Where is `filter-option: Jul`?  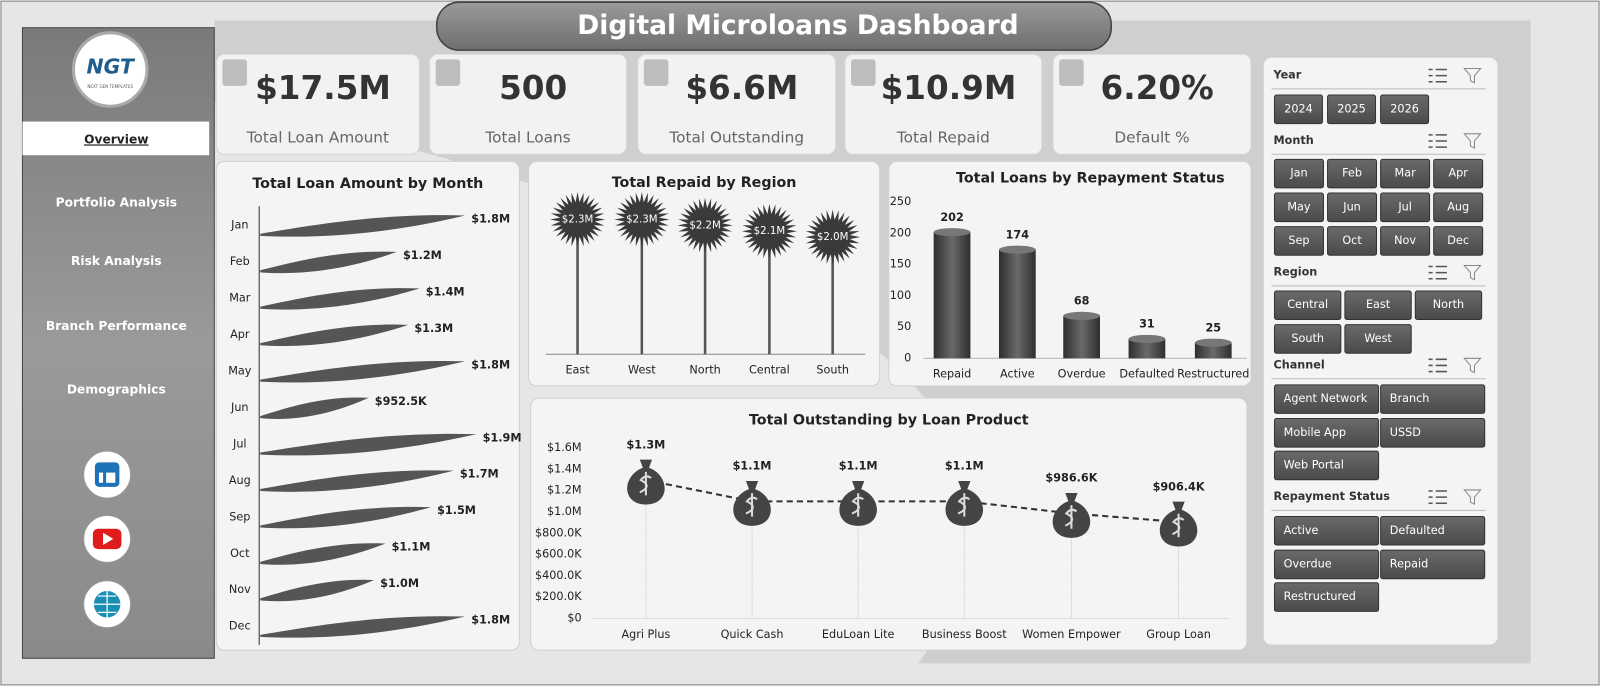 filter-option: Jul is located at coordinates (1404, 206).